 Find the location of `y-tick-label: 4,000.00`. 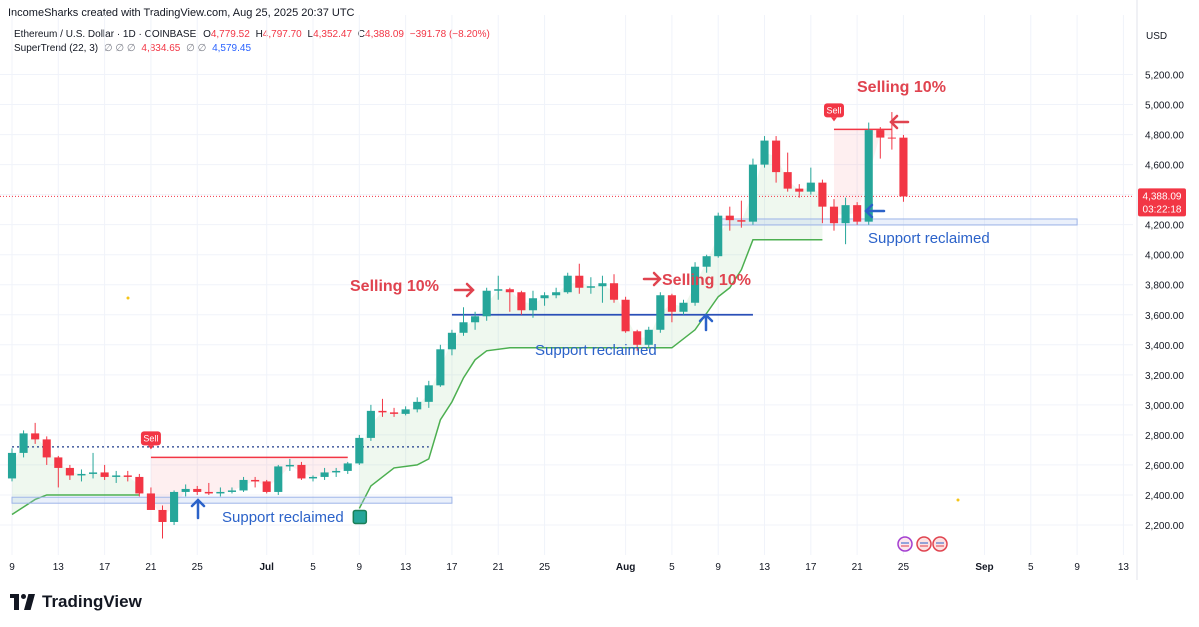

y-tick-label: 4,000.00 is located at coordinates (1164, 256).